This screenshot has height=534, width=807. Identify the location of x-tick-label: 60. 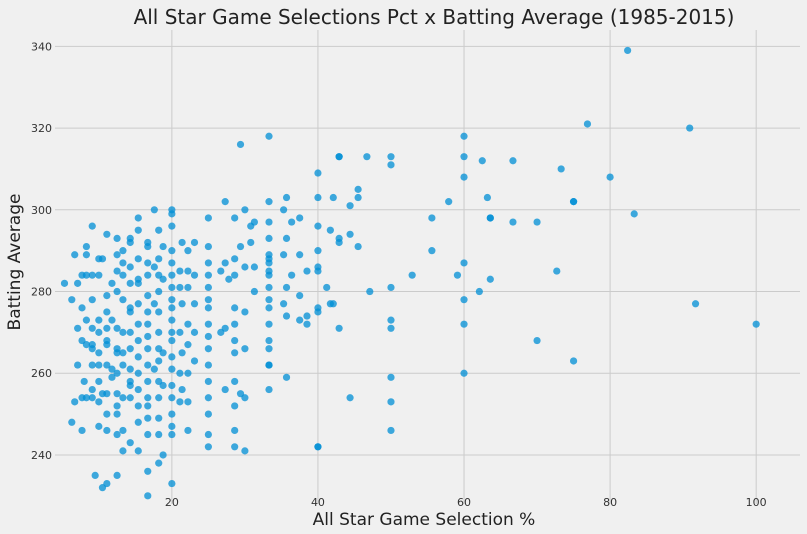
(464, 502).